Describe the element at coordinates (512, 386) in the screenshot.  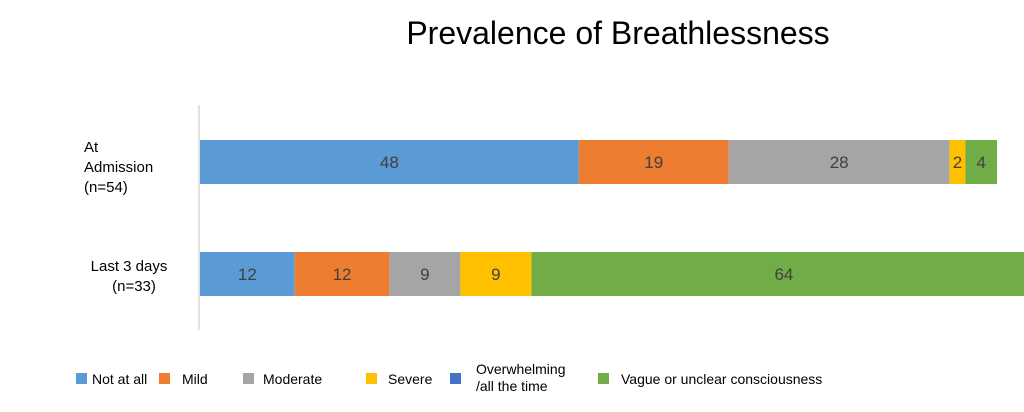
I see `legend-label-4-line-1: /all the time` at that location.